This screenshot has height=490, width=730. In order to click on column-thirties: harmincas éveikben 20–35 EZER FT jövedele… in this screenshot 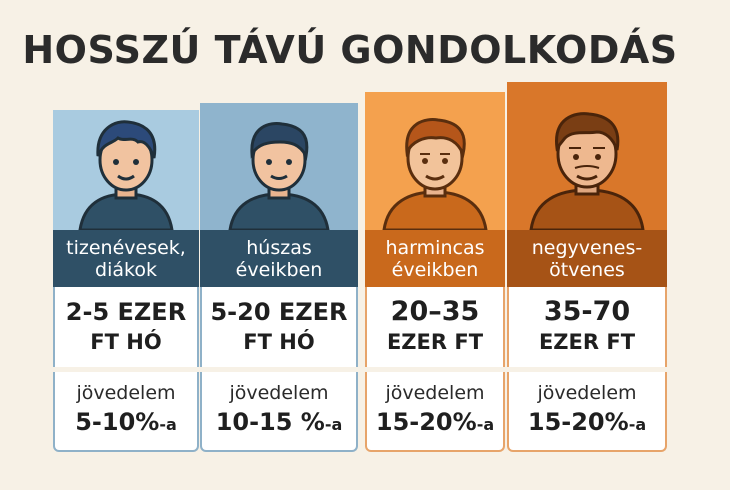, I will do `click(435, 272)`.